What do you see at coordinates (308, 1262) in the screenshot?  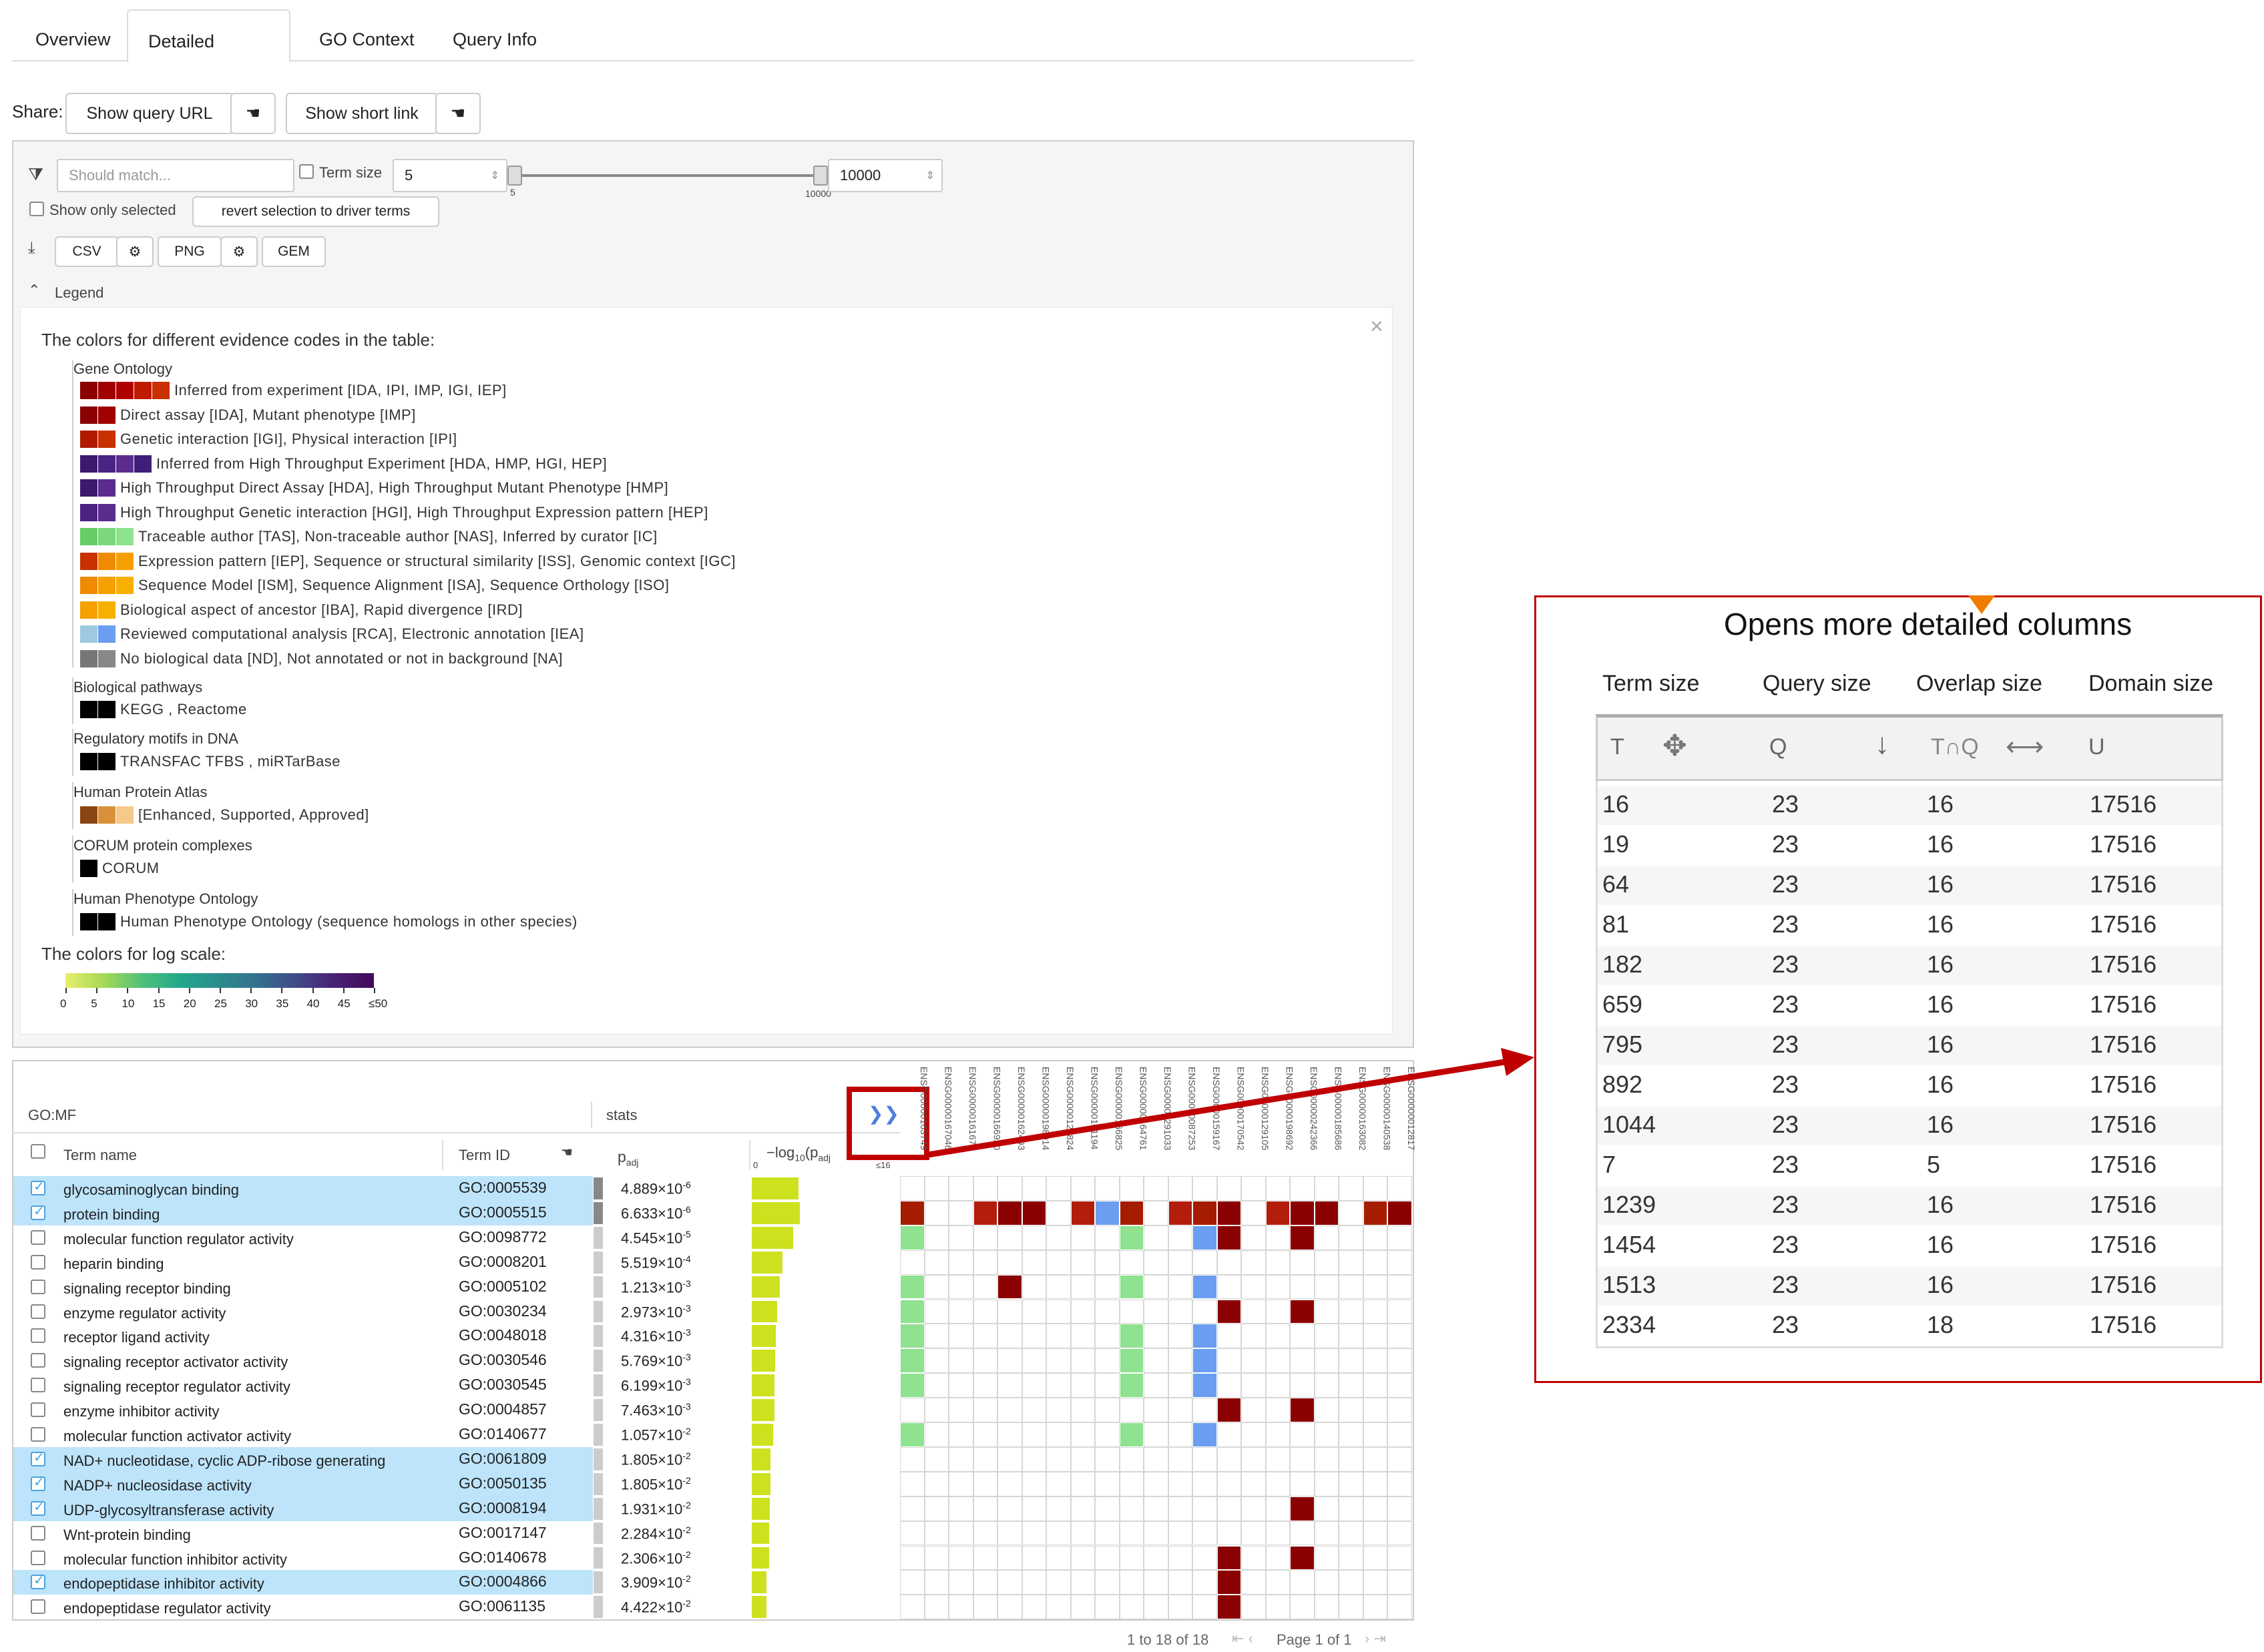 I see `table-row: heparin binding GO:0008201` at bounding box center [308, 1262].